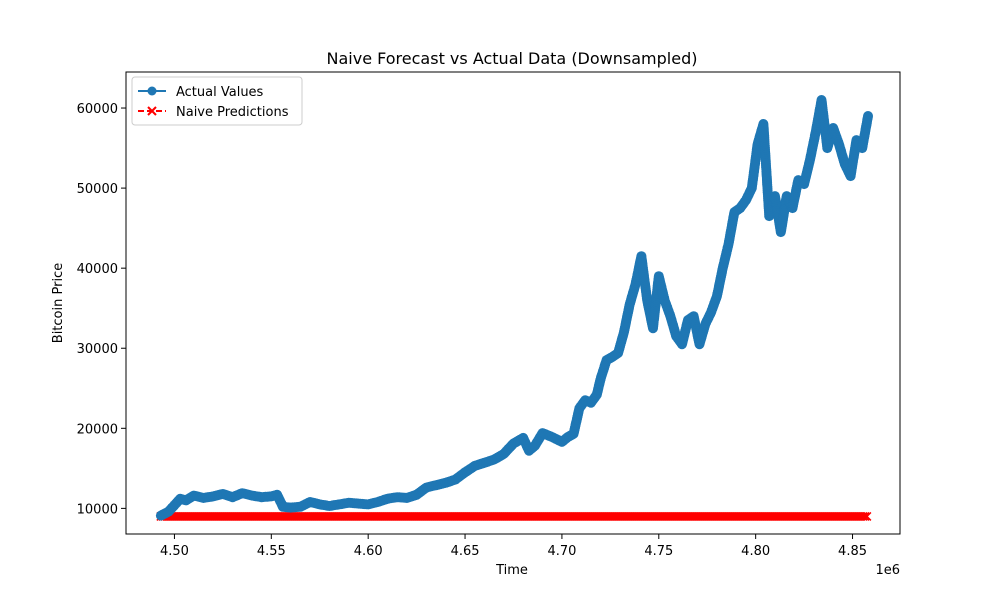 The image size is (1000, 600). I want to click on naive-predictions-markers, so click(514, 516).